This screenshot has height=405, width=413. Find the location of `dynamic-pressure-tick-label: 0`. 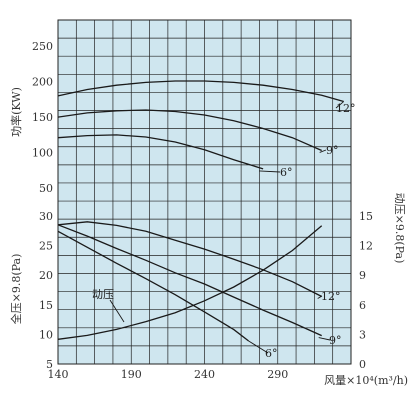

dynamic-pressure-tick-label: 0 is located at coordinates (362, 364).